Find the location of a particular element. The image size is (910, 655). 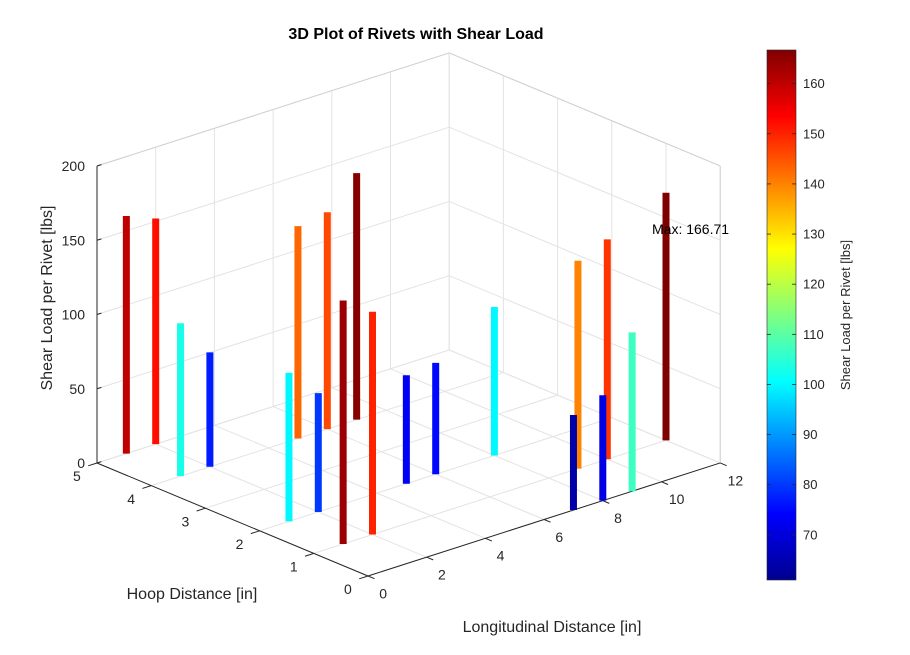

colorbar-tick-label: 130 is located at coordinates (814, 234).